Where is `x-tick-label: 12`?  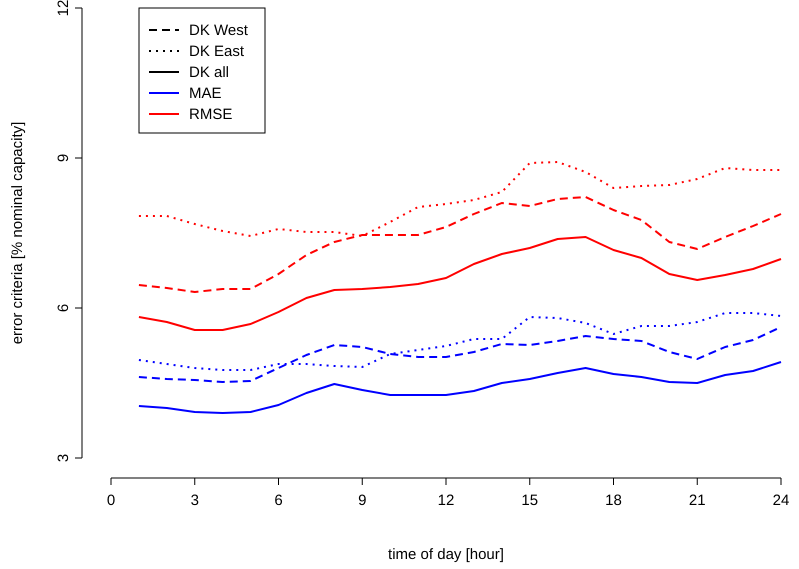 x-tick-label: 12 is located at coordinates (446, 500).